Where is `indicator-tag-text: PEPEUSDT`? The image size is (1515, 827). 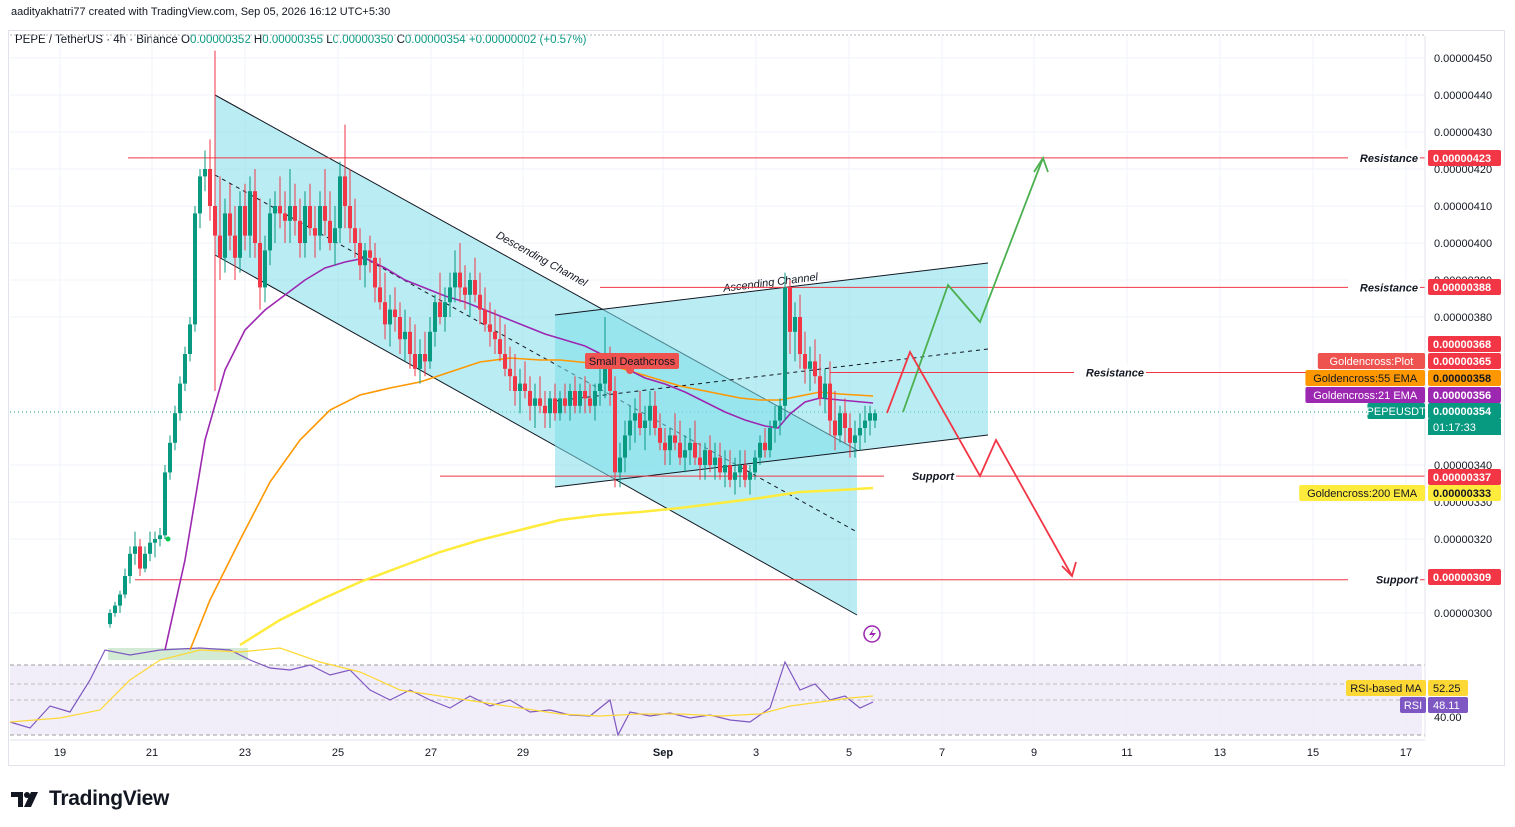 indicator-tag-text: PEPEUSDT is located at coordinates (1397, 412).